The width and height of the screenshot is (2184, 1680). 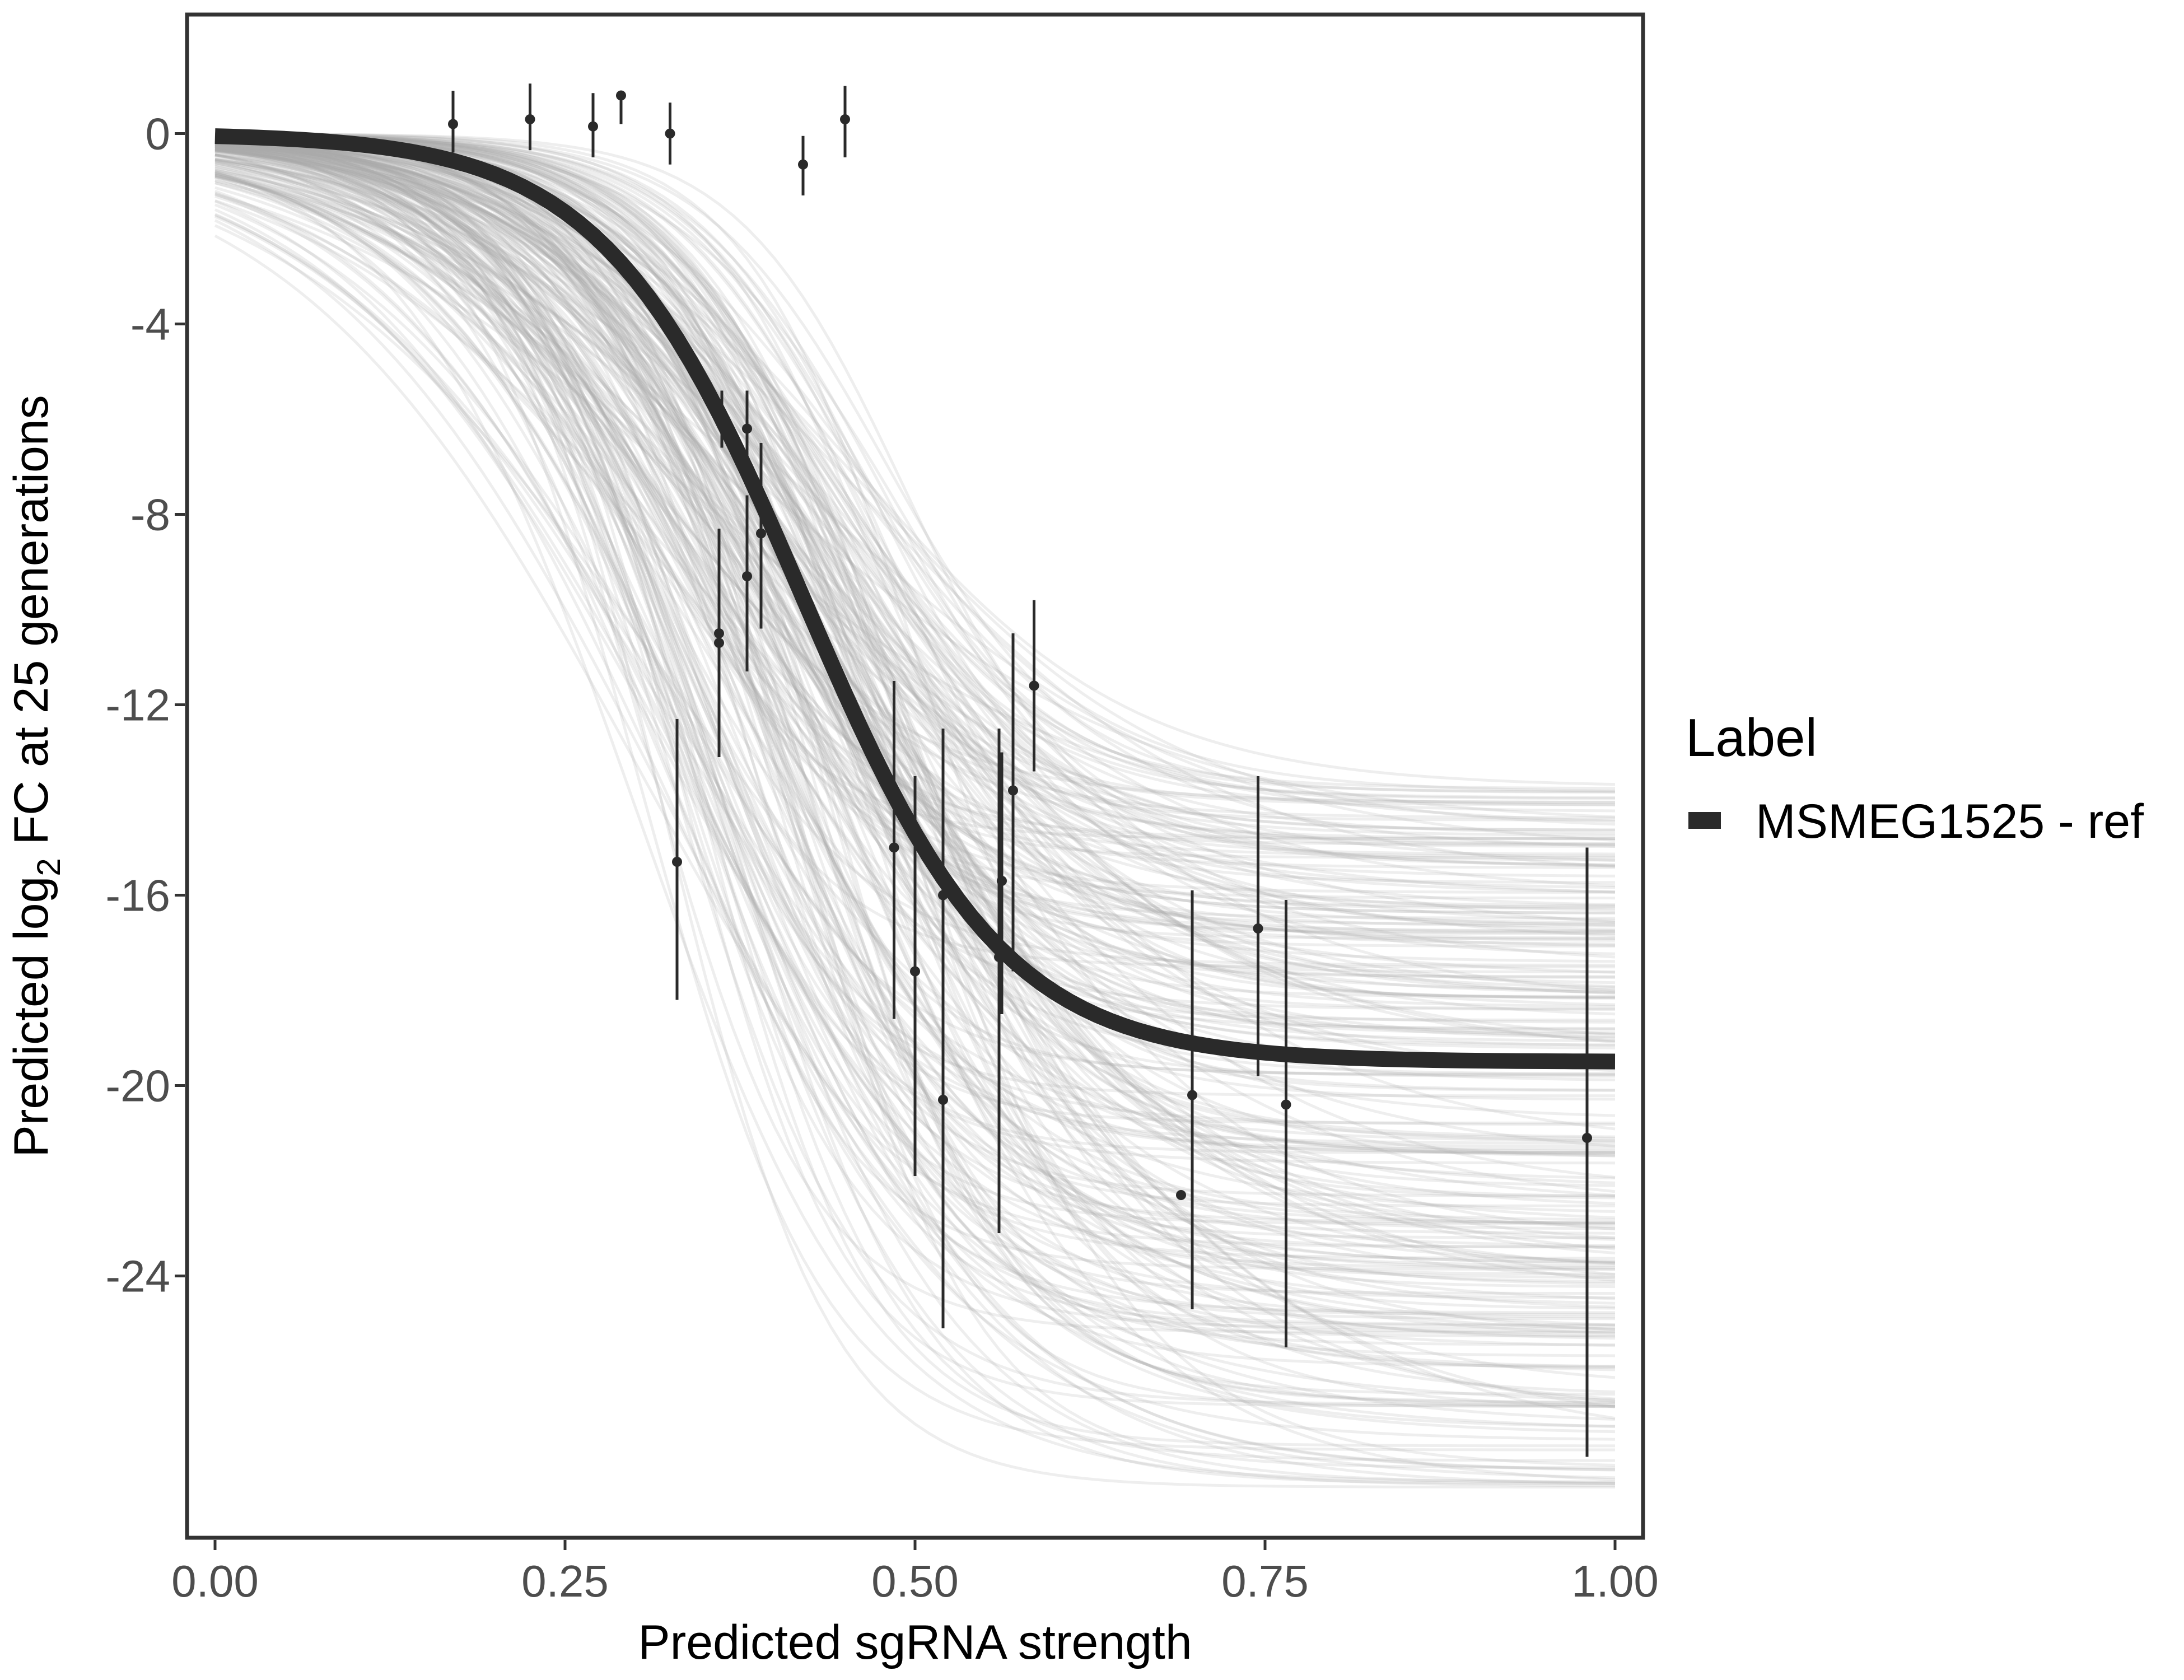 What do you see at coordinates (1950, 822) in the screenshot?
I see `legend-label: MSMEG1525 - ref` at bounding box center [1950, 822].